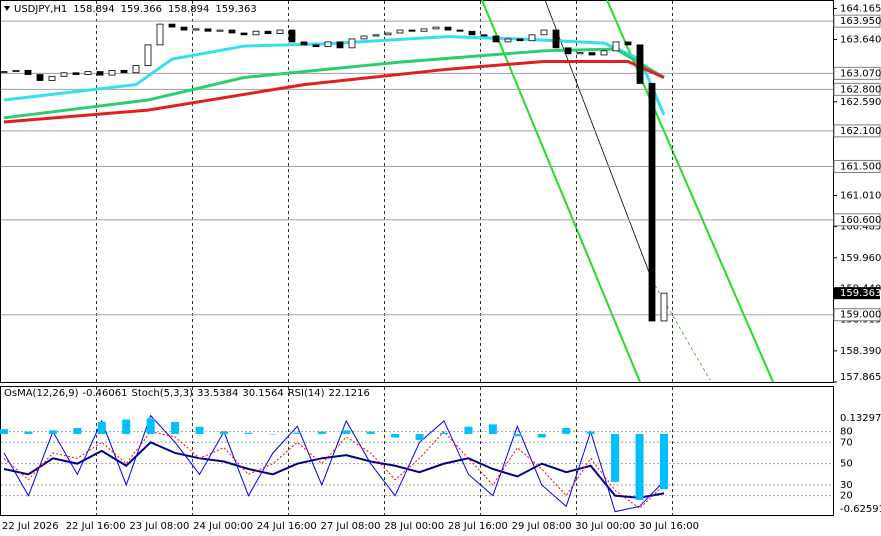 Image resolution: width=881 pixels, height=536 pixels. I want to click on indicator-legend: 22.1216, so click(348, 393).